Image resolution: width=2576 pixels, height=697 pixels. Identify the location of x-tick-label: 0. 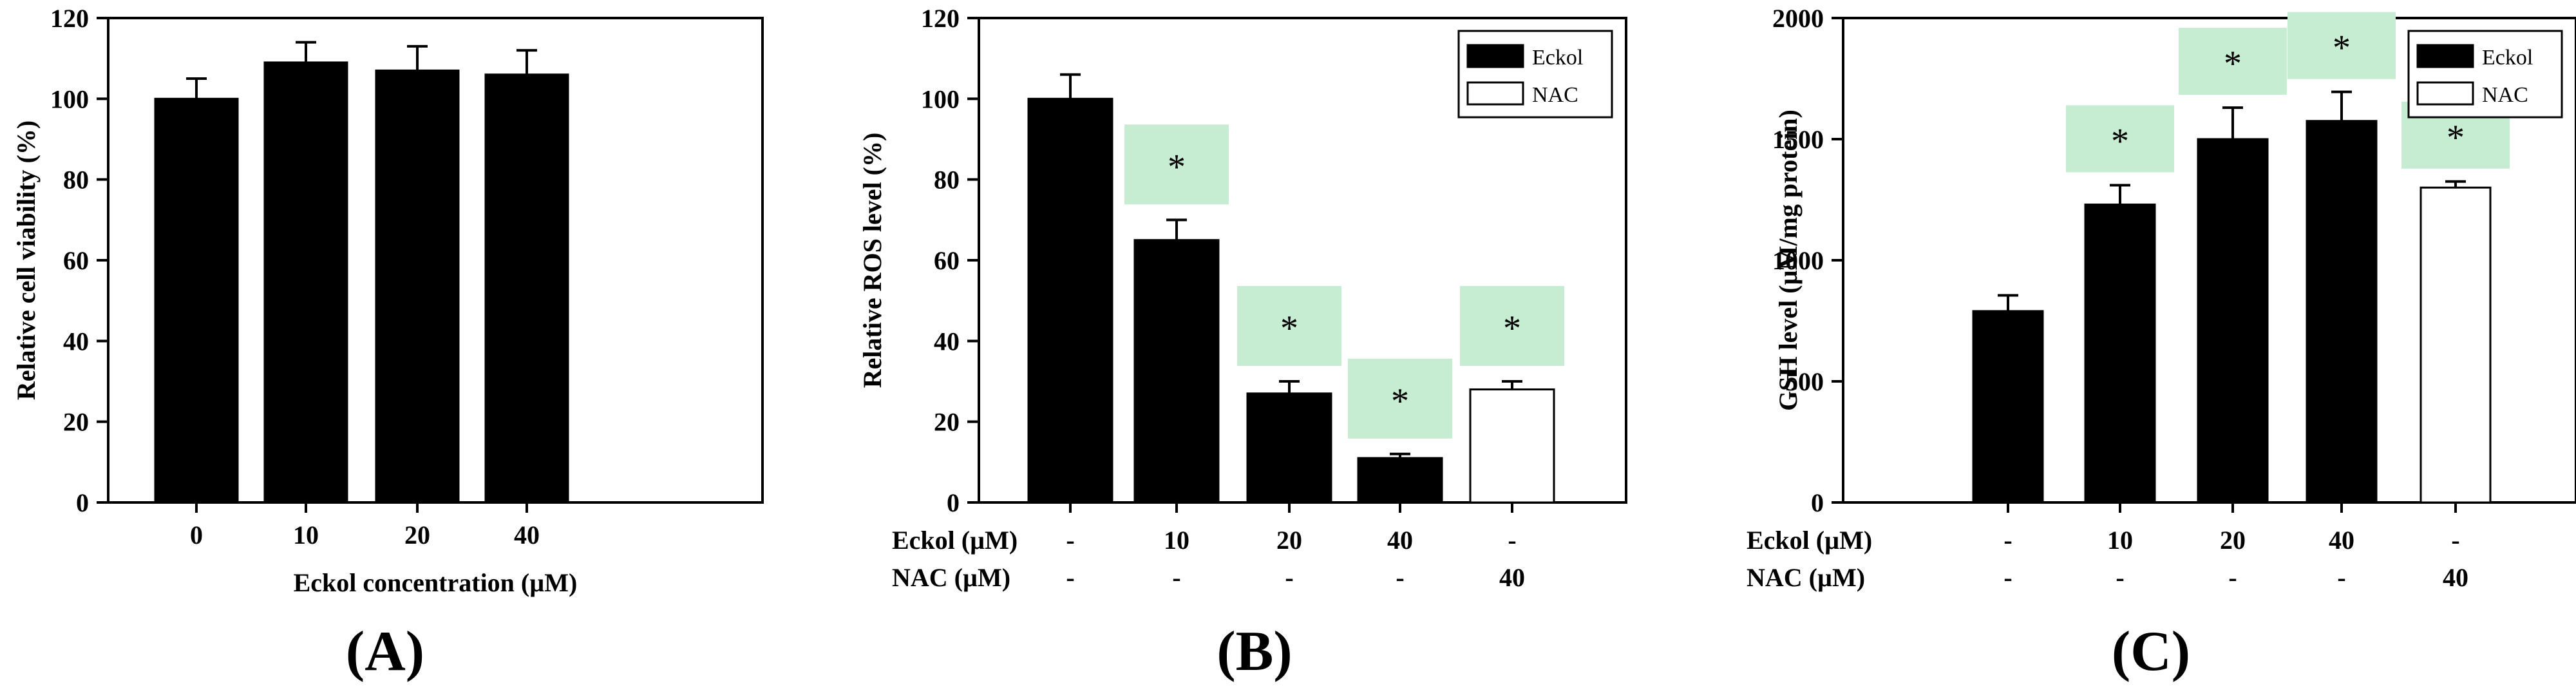
(197, 534).